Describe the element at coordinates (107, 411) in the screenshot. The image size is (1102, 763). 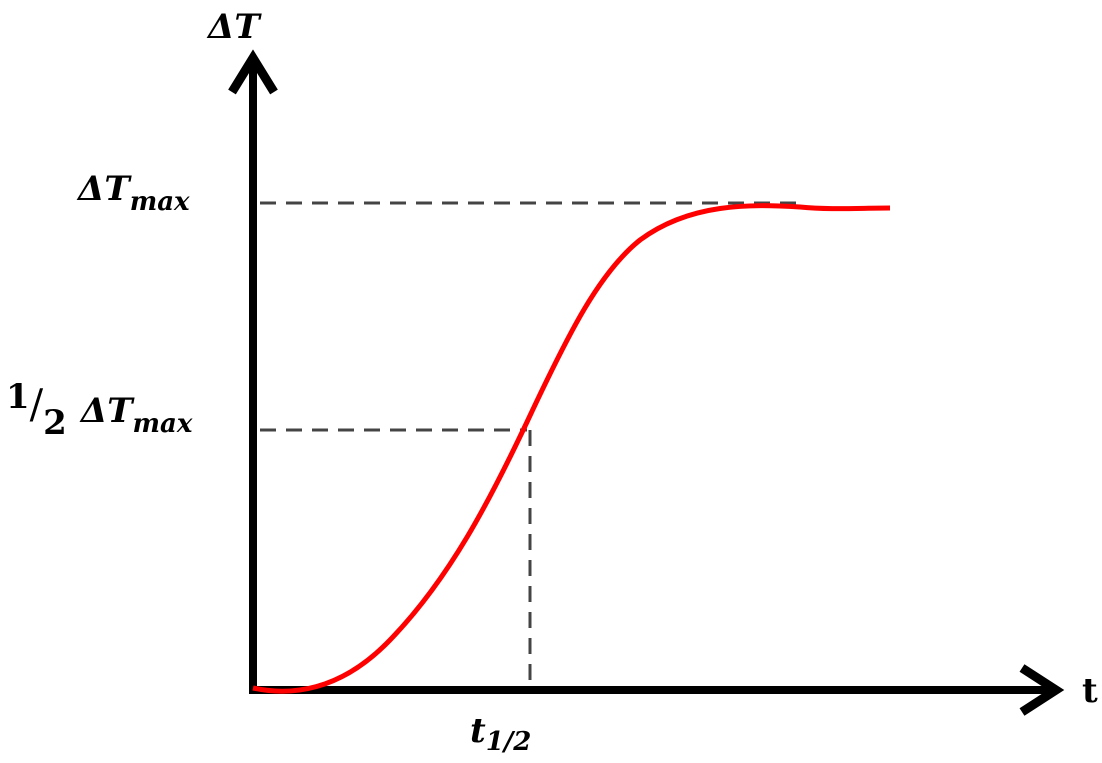
I see `half-symbol: ΔT` at that location.